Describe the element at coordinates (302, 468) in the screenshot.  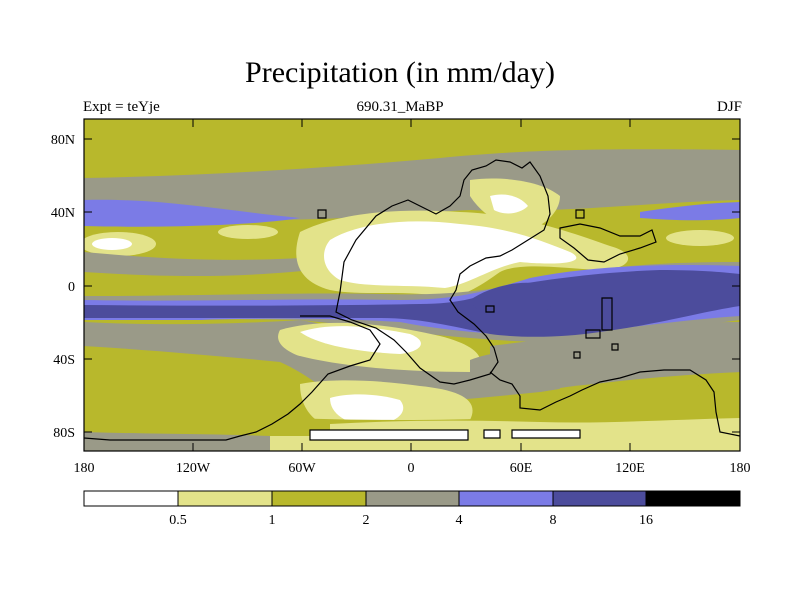
I see `x-tick-label: 60W` at that location.